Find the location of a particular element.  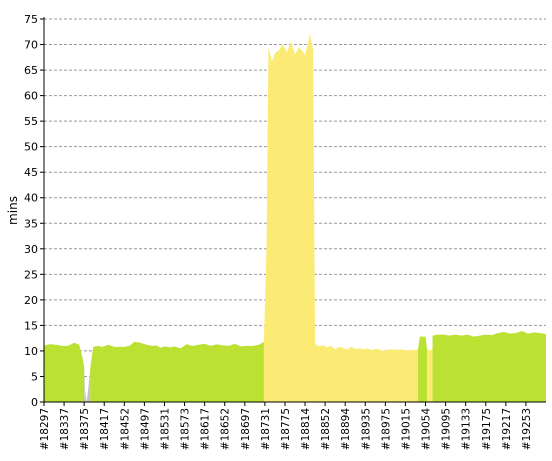

x-tick-label: #18337 is located at coordinates (65, 429).